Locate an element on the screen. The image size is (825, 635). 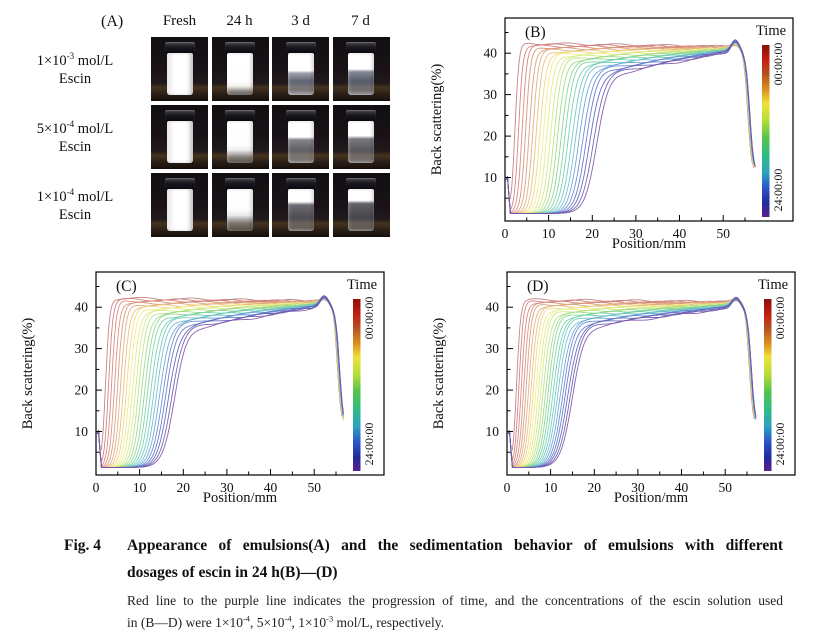
vial-photo-r3-c3 is located at coordinates (300, 205).